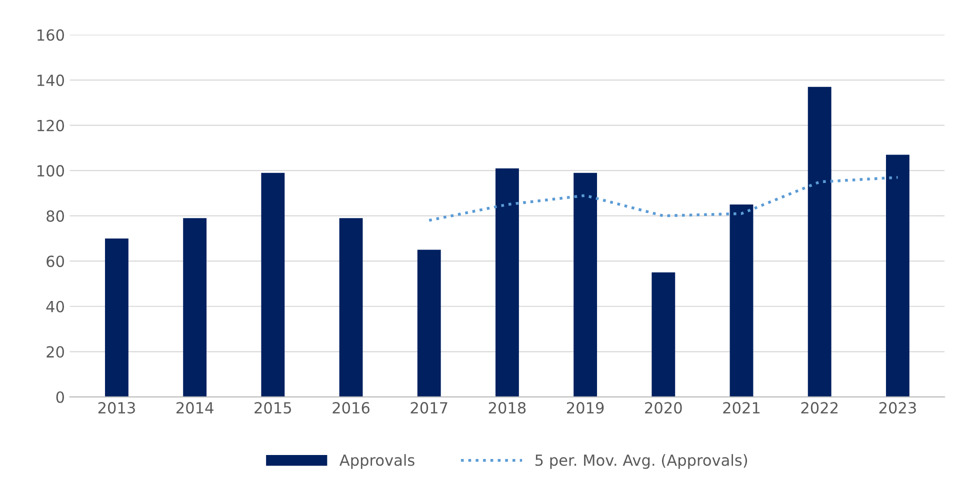 Image resolution: width=957 pixels, height=490 pixels. Describe the element at coordinates (641, 461) in the screenshot. I see `legend-label: 5 per. Mov. Avg. (Approvals)` at that location.